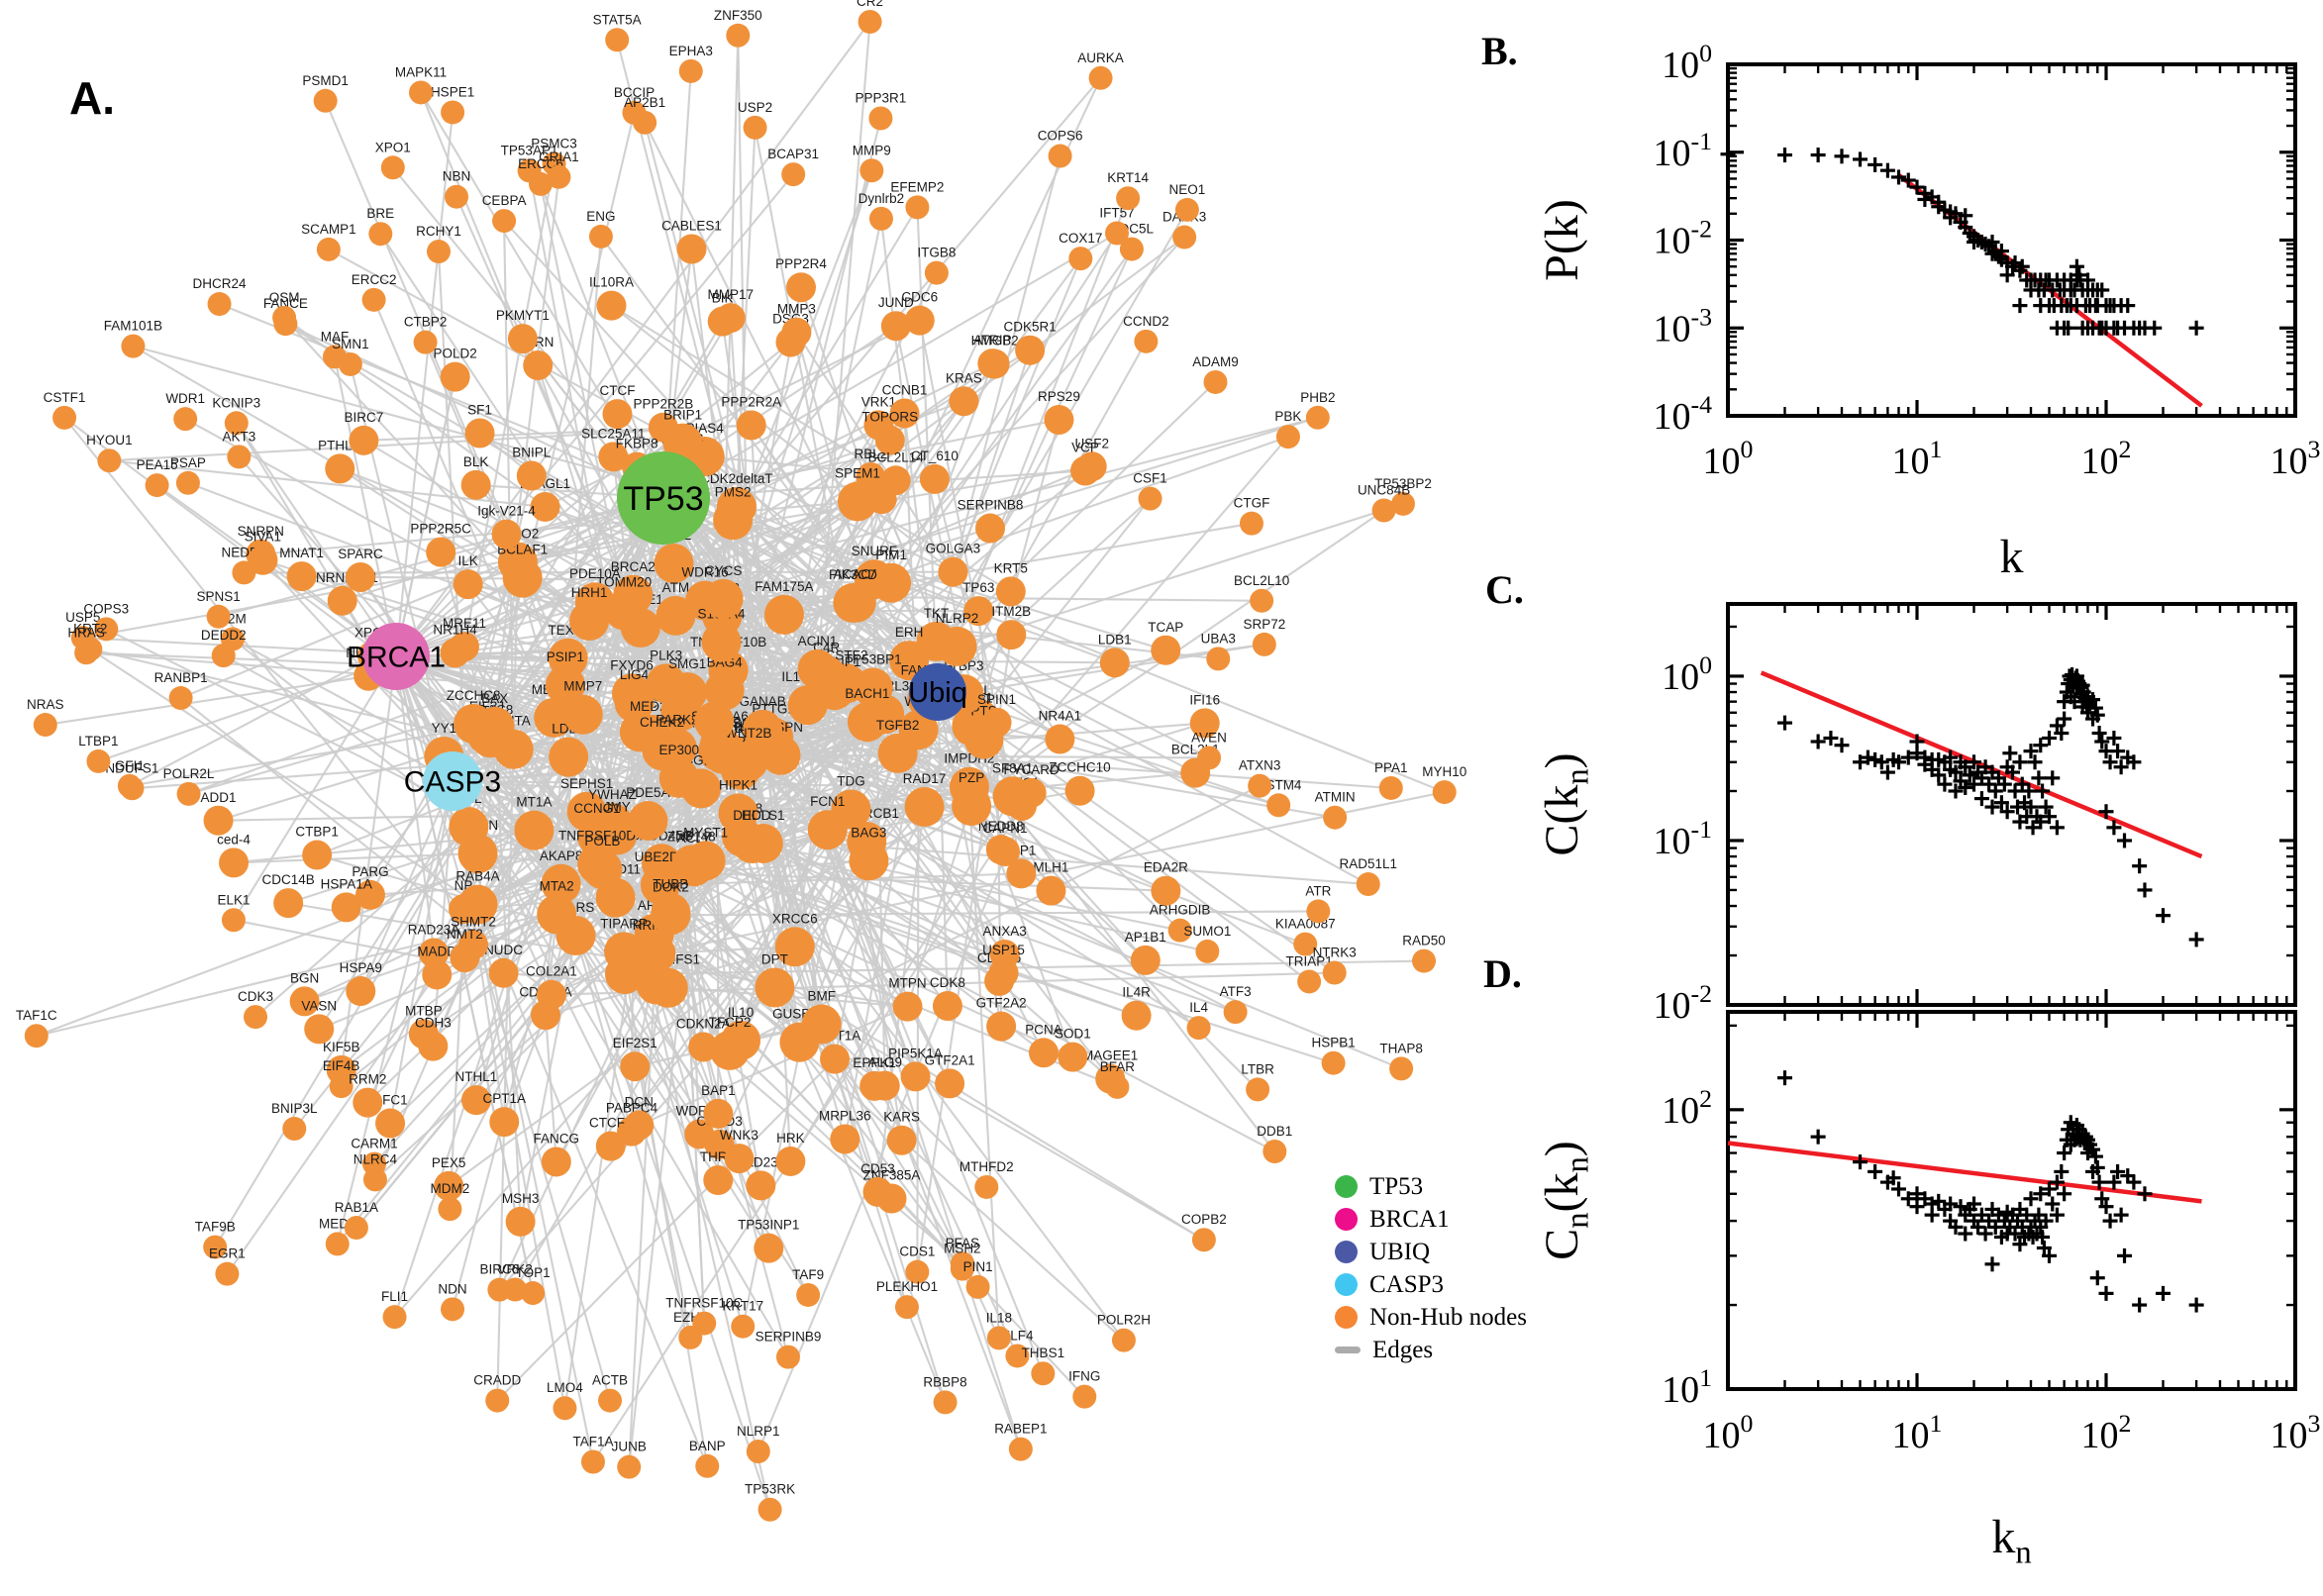 Image resolution: width=2323 pixels, height=1596 pixels. What do you see at coordinates (374, 279) in the screenshot?
I see `network-node-label: ERCC2` at bounding box center [374, 279].